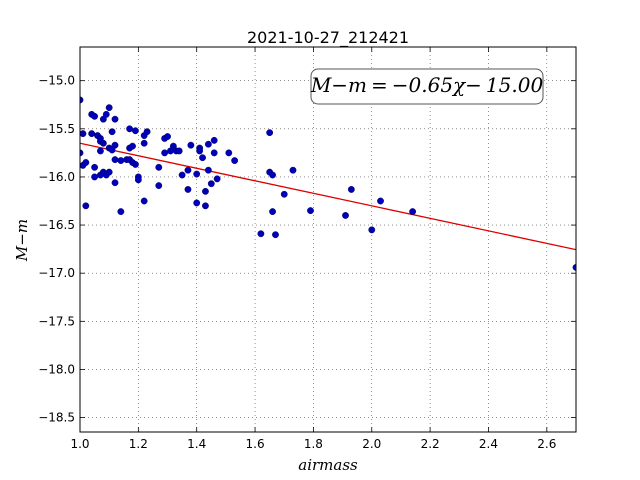 The width and height of the screenshot is (640, 480). I want to click on x-tick-label: 1.8, so click(313, 444).